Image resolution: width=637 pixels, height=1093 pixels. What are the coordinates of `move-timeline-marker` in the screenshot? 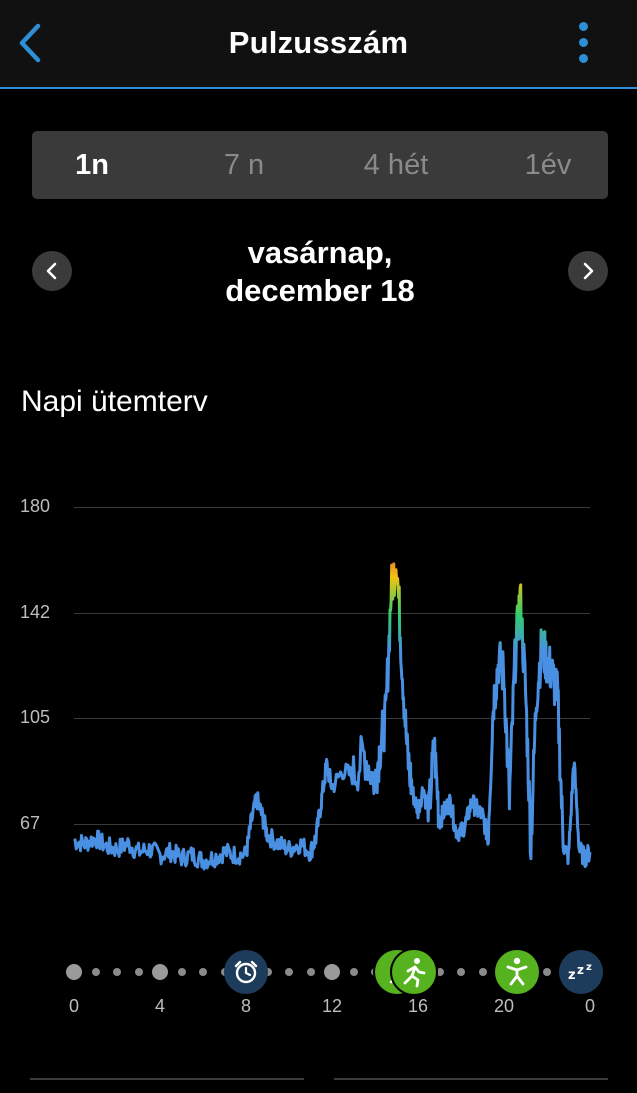 It's located at (516, 972).